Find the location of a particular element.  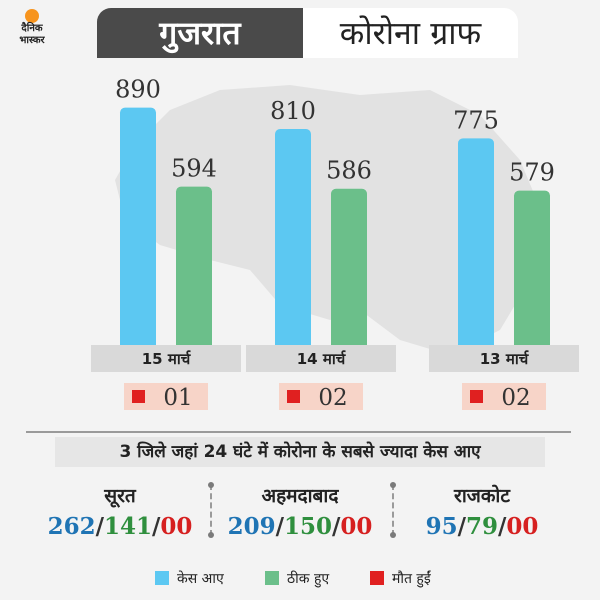

title-graph: कोरोना ग्राफ is located at coordinates (410, 33).